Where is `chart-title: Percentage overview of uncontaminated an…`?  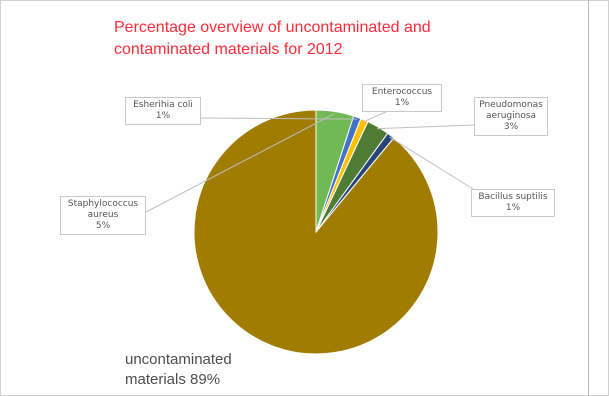
chart-title: Percentage overview of uncontaminated an… is located at coordinates (324, 39).